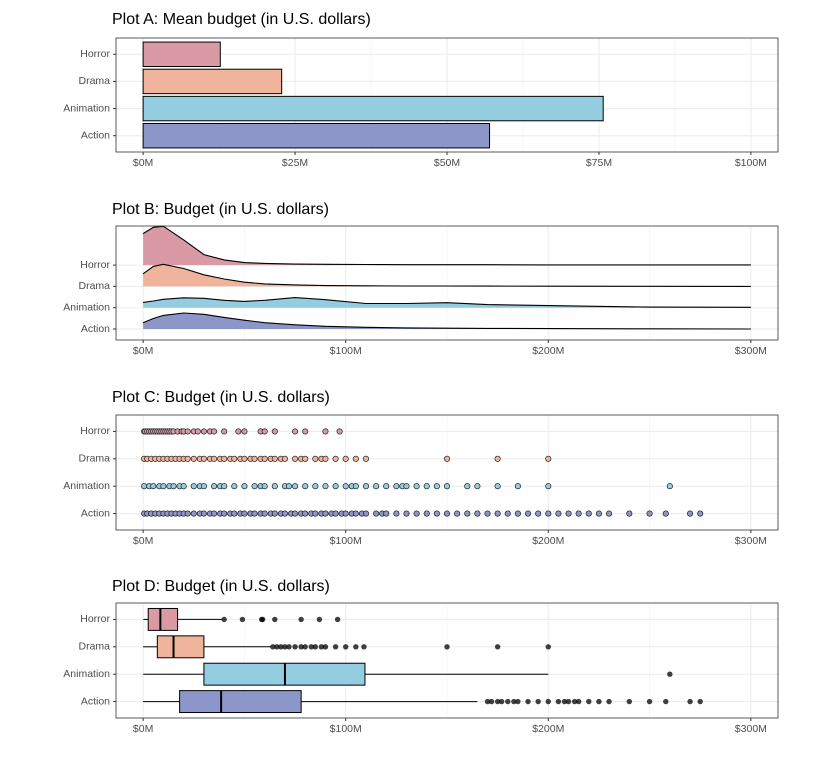  I want to click on density-line, so click(446, 245).